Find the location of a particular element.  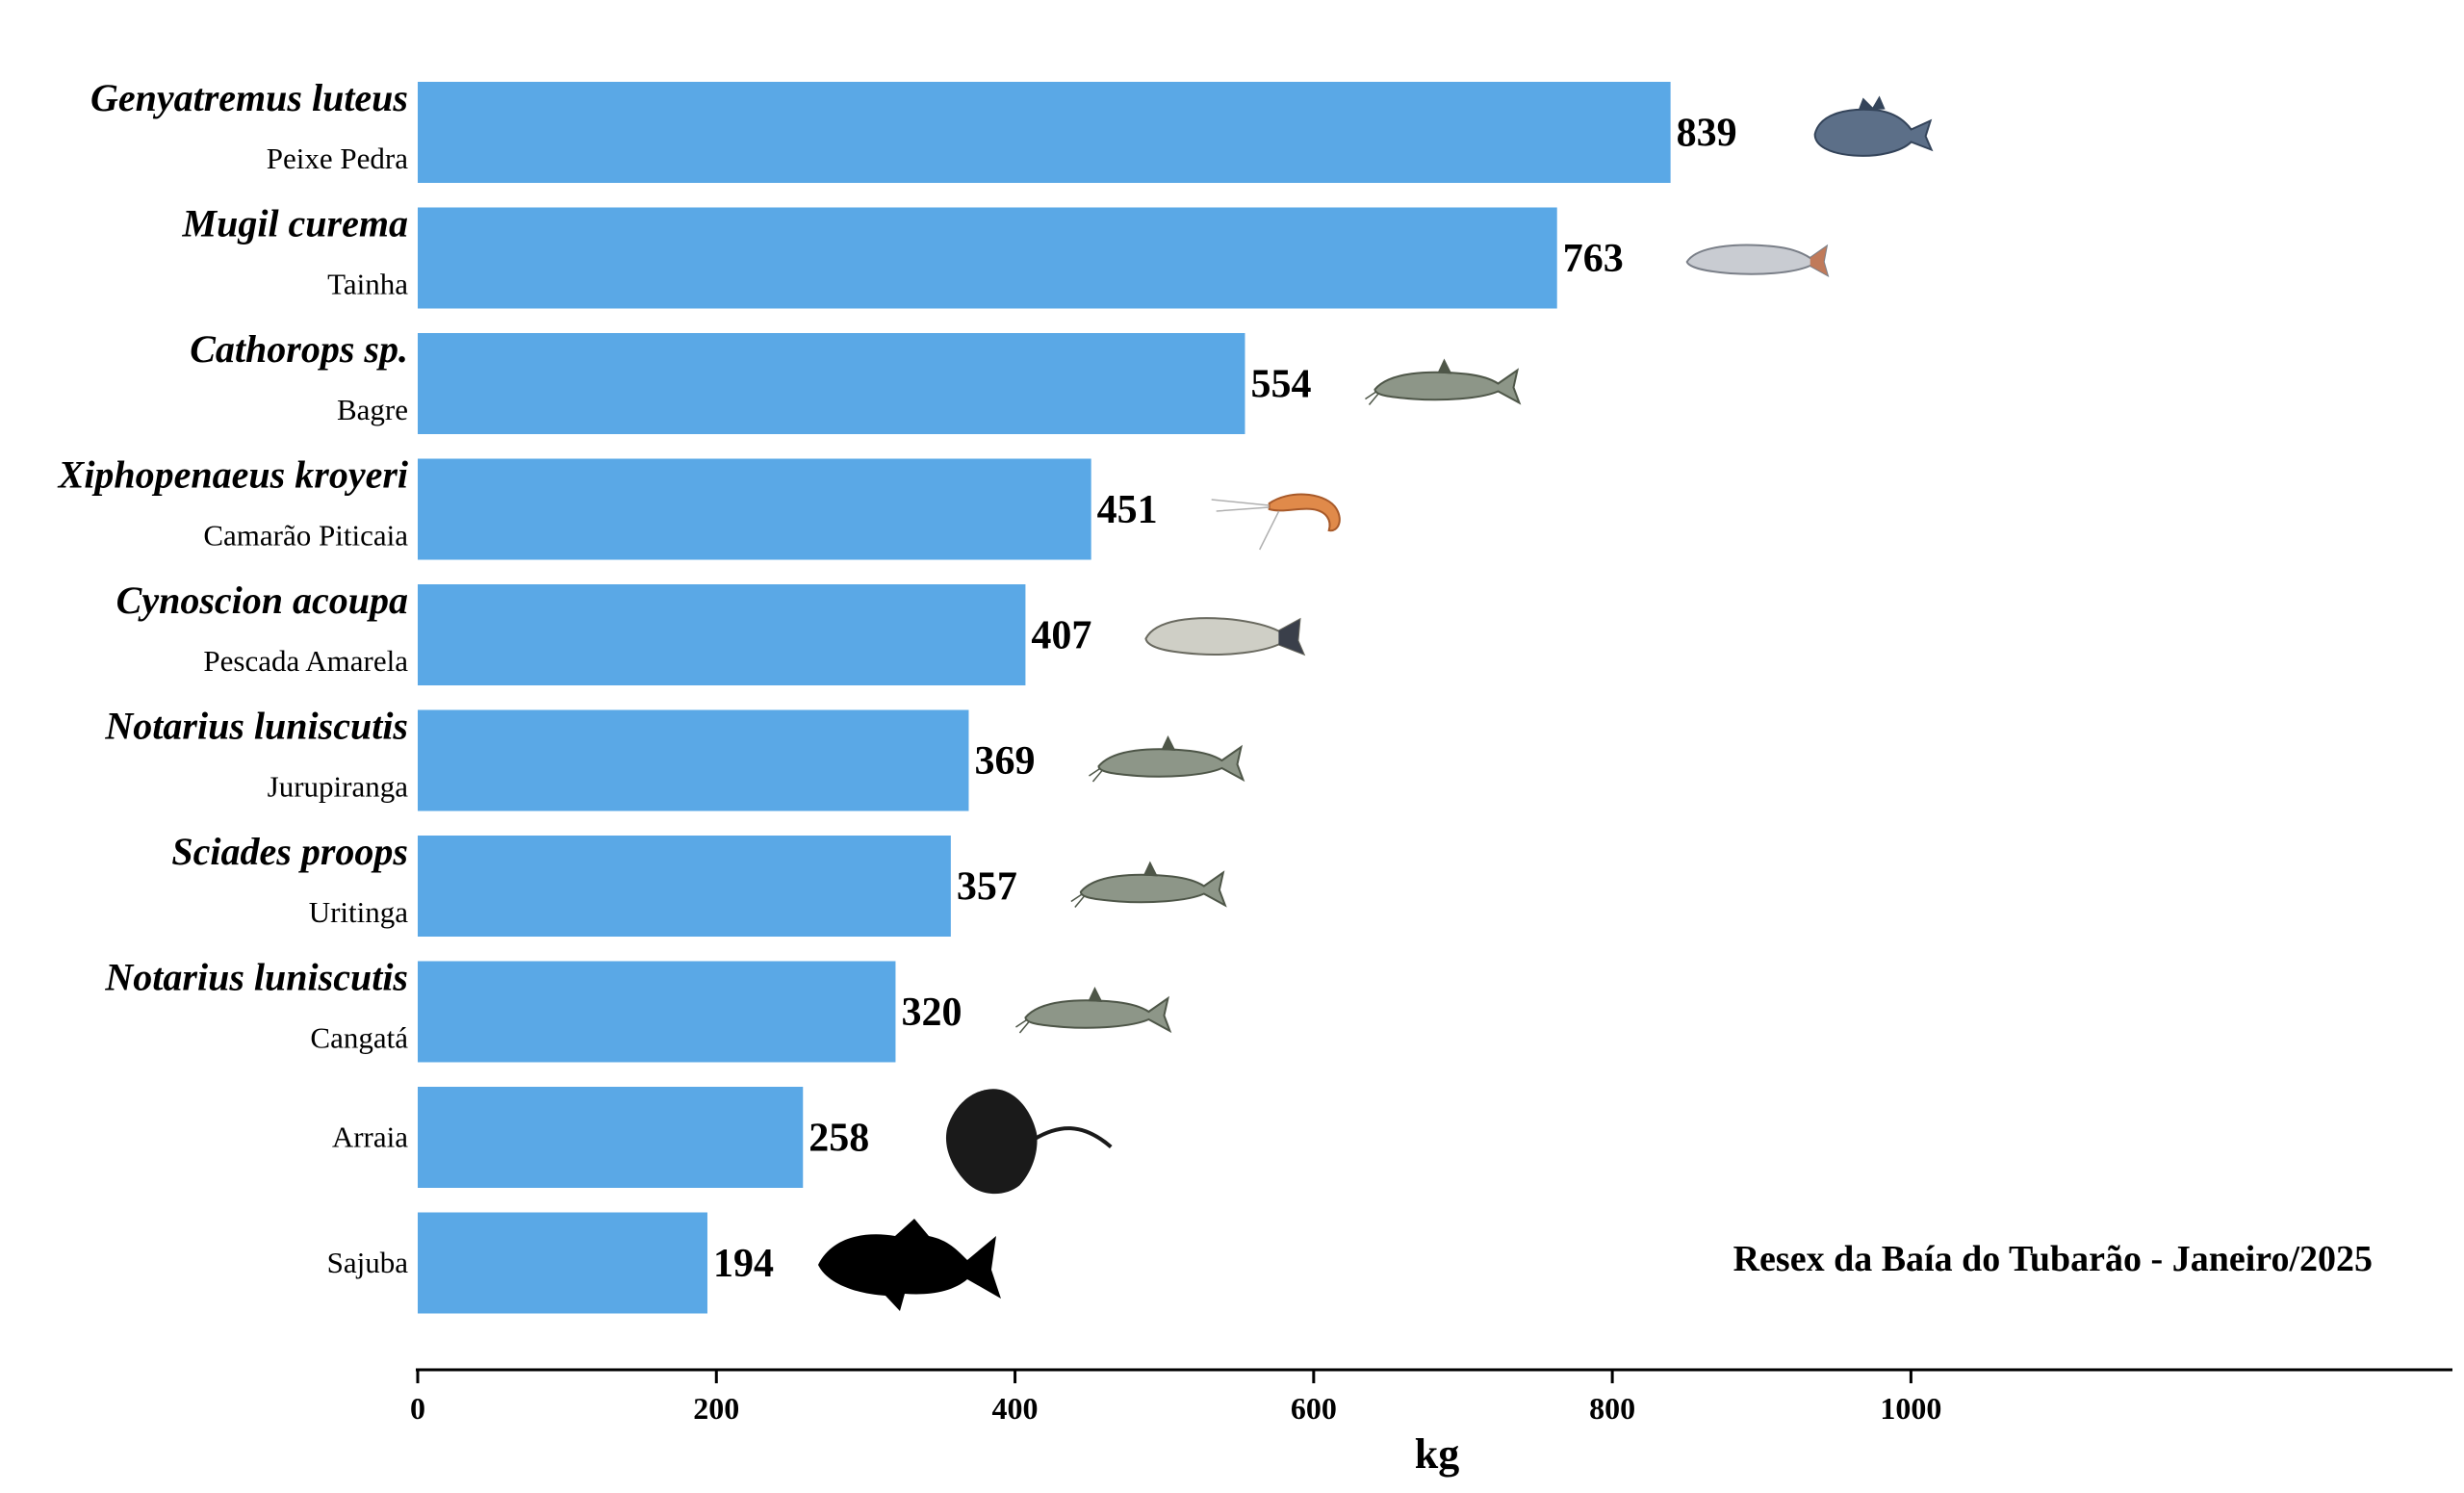

common-name-label: Jurupiranga is located at coordinates (338, 787).